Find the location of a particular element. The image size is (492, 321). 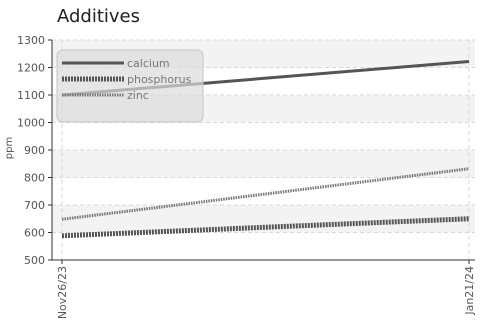

x-tick-labels: Nov26/23 Jan21/24 is located at coordinates (266, 292).